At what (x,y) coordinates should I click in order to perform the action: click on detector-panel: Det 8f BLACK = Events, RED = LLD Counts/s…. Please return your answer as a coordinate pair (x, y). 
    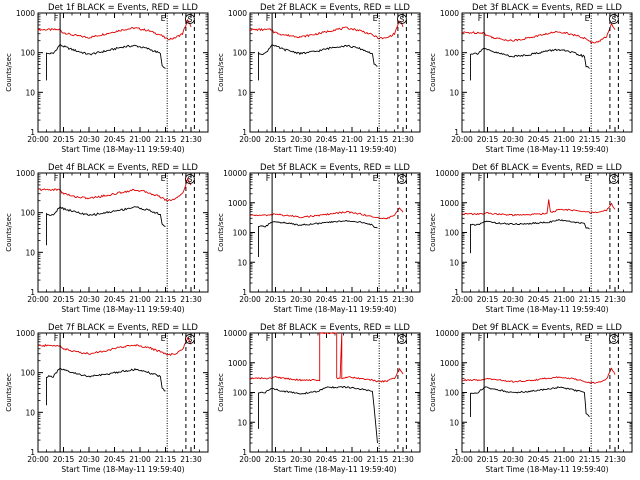
    Looking at the image, I should click on (319, 398).